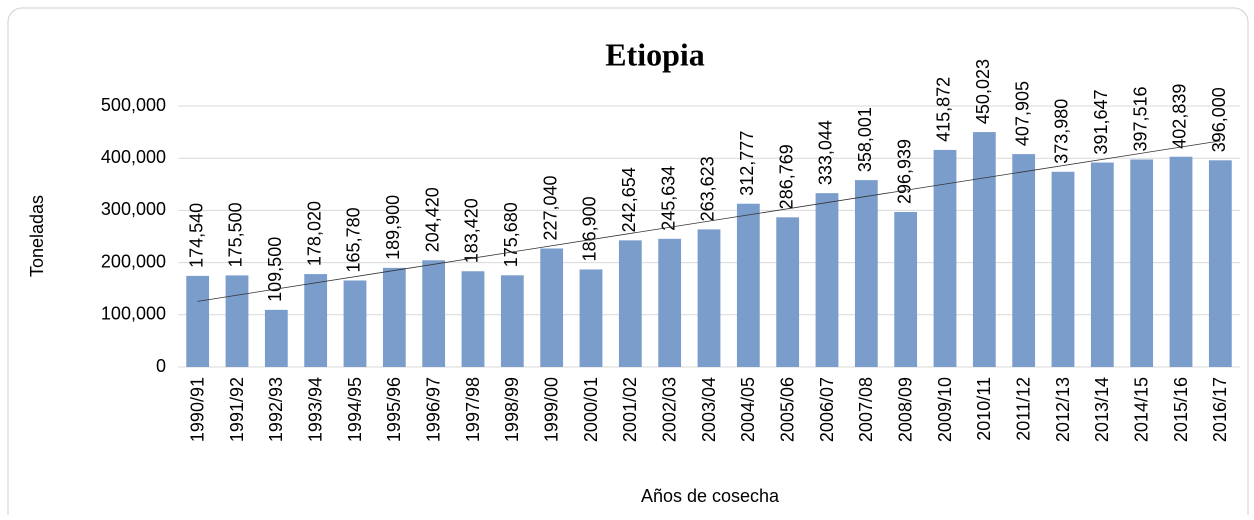 This screenshot has width=1254, height=520. I want to click on y-tick-label: 200,000, so click(133, 261).